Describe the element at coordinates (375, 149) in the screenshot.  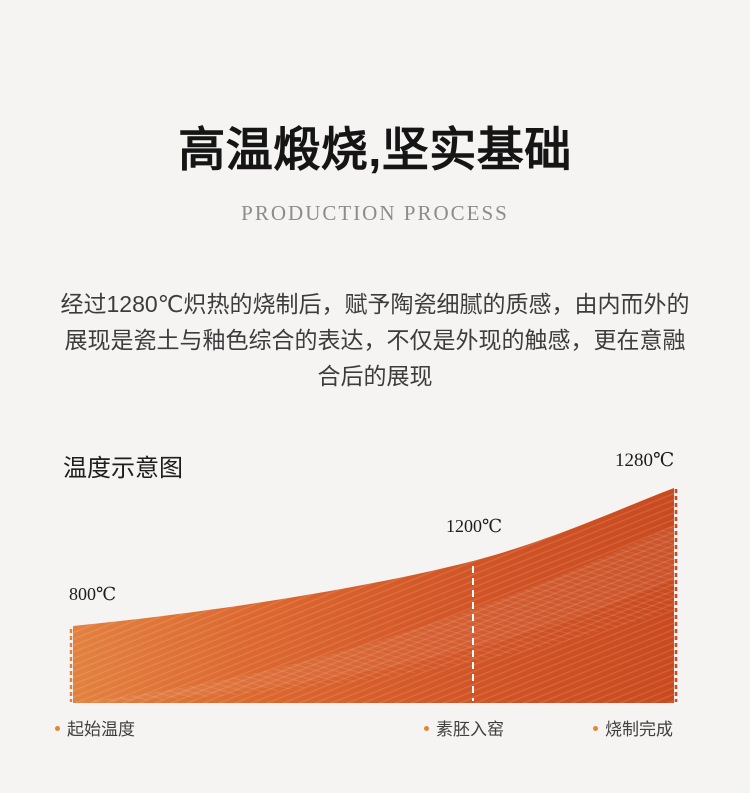
I see `section-title: 高温煅烧,坚实基础` at that location.